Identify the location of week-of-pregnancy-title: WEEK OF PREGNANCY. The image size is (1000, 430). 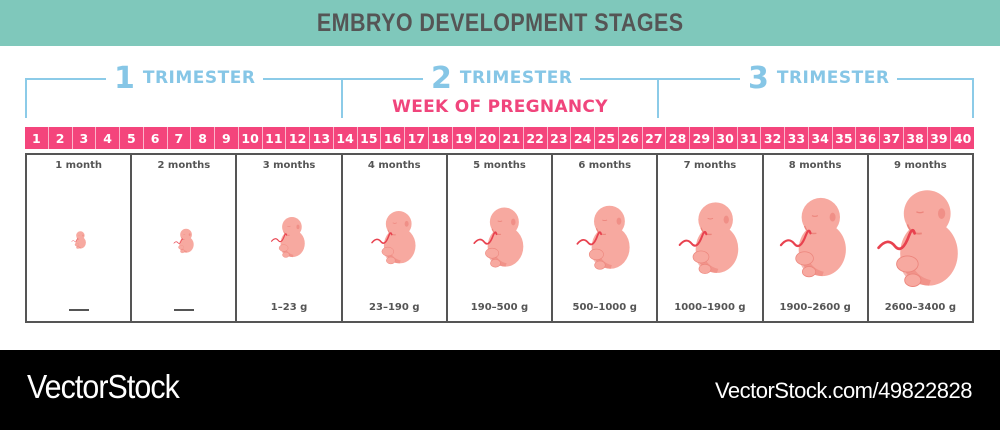
(500, 107).